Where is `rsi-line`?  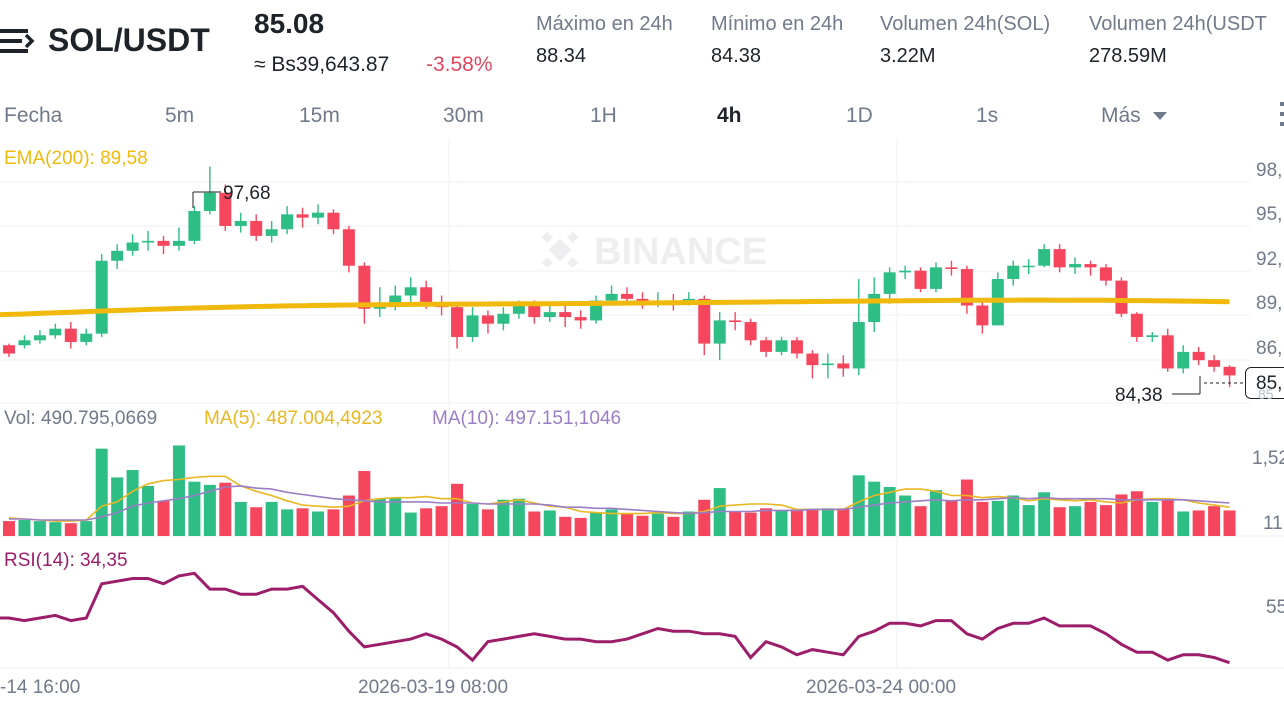
rsi-line is located at coordinates (615, 618).